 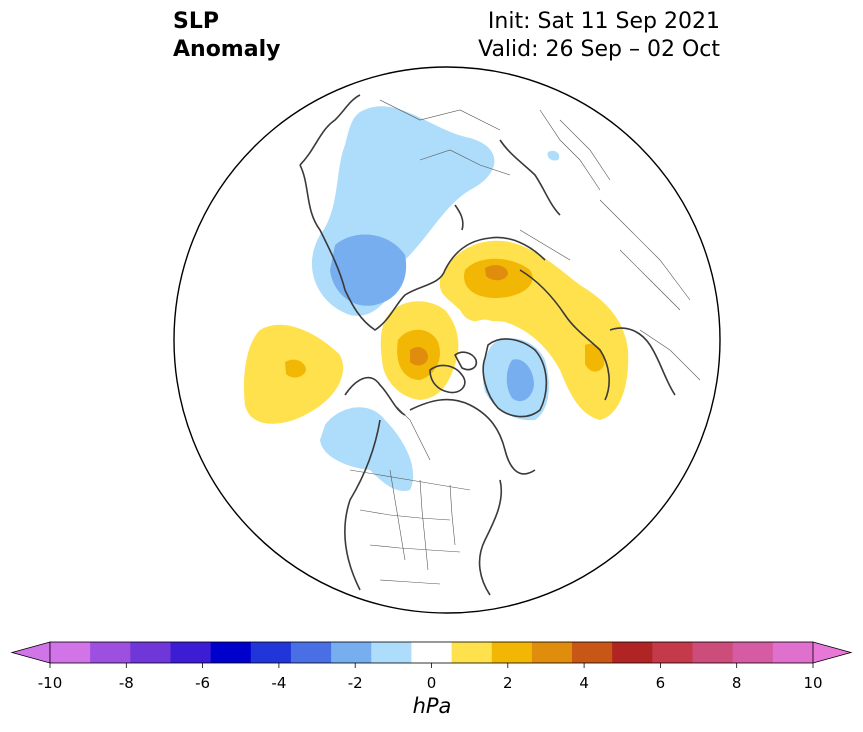 I want to click on colorbar-tick-label: -10, so click(x=50, y=683).